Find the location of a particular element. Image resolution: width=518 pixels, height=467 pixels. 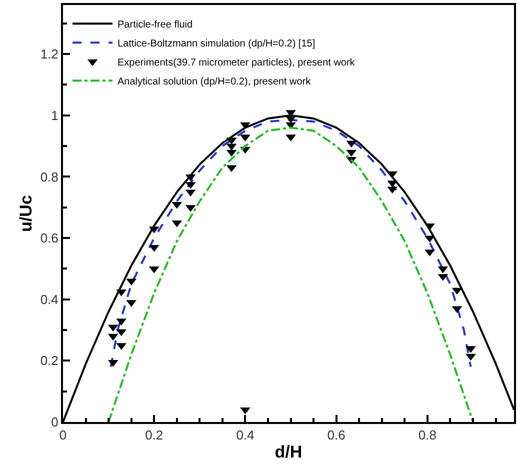

legend-label: Lattice-Boltzmann simulation (dp/H=0.2) [15] is located at coordinates (217, 44).